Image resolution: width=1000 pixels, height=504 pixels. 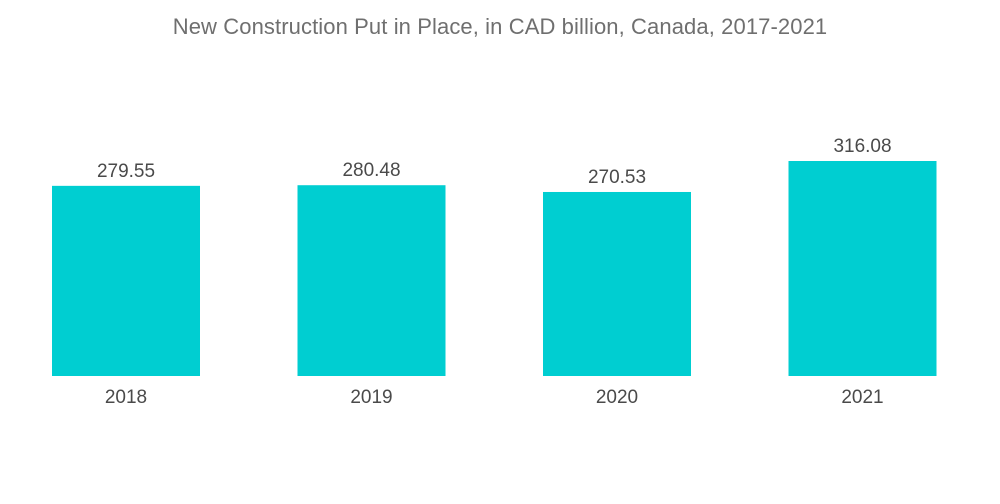 I want to click on x-tick-2021: 2021, so click(x=862, y=397).